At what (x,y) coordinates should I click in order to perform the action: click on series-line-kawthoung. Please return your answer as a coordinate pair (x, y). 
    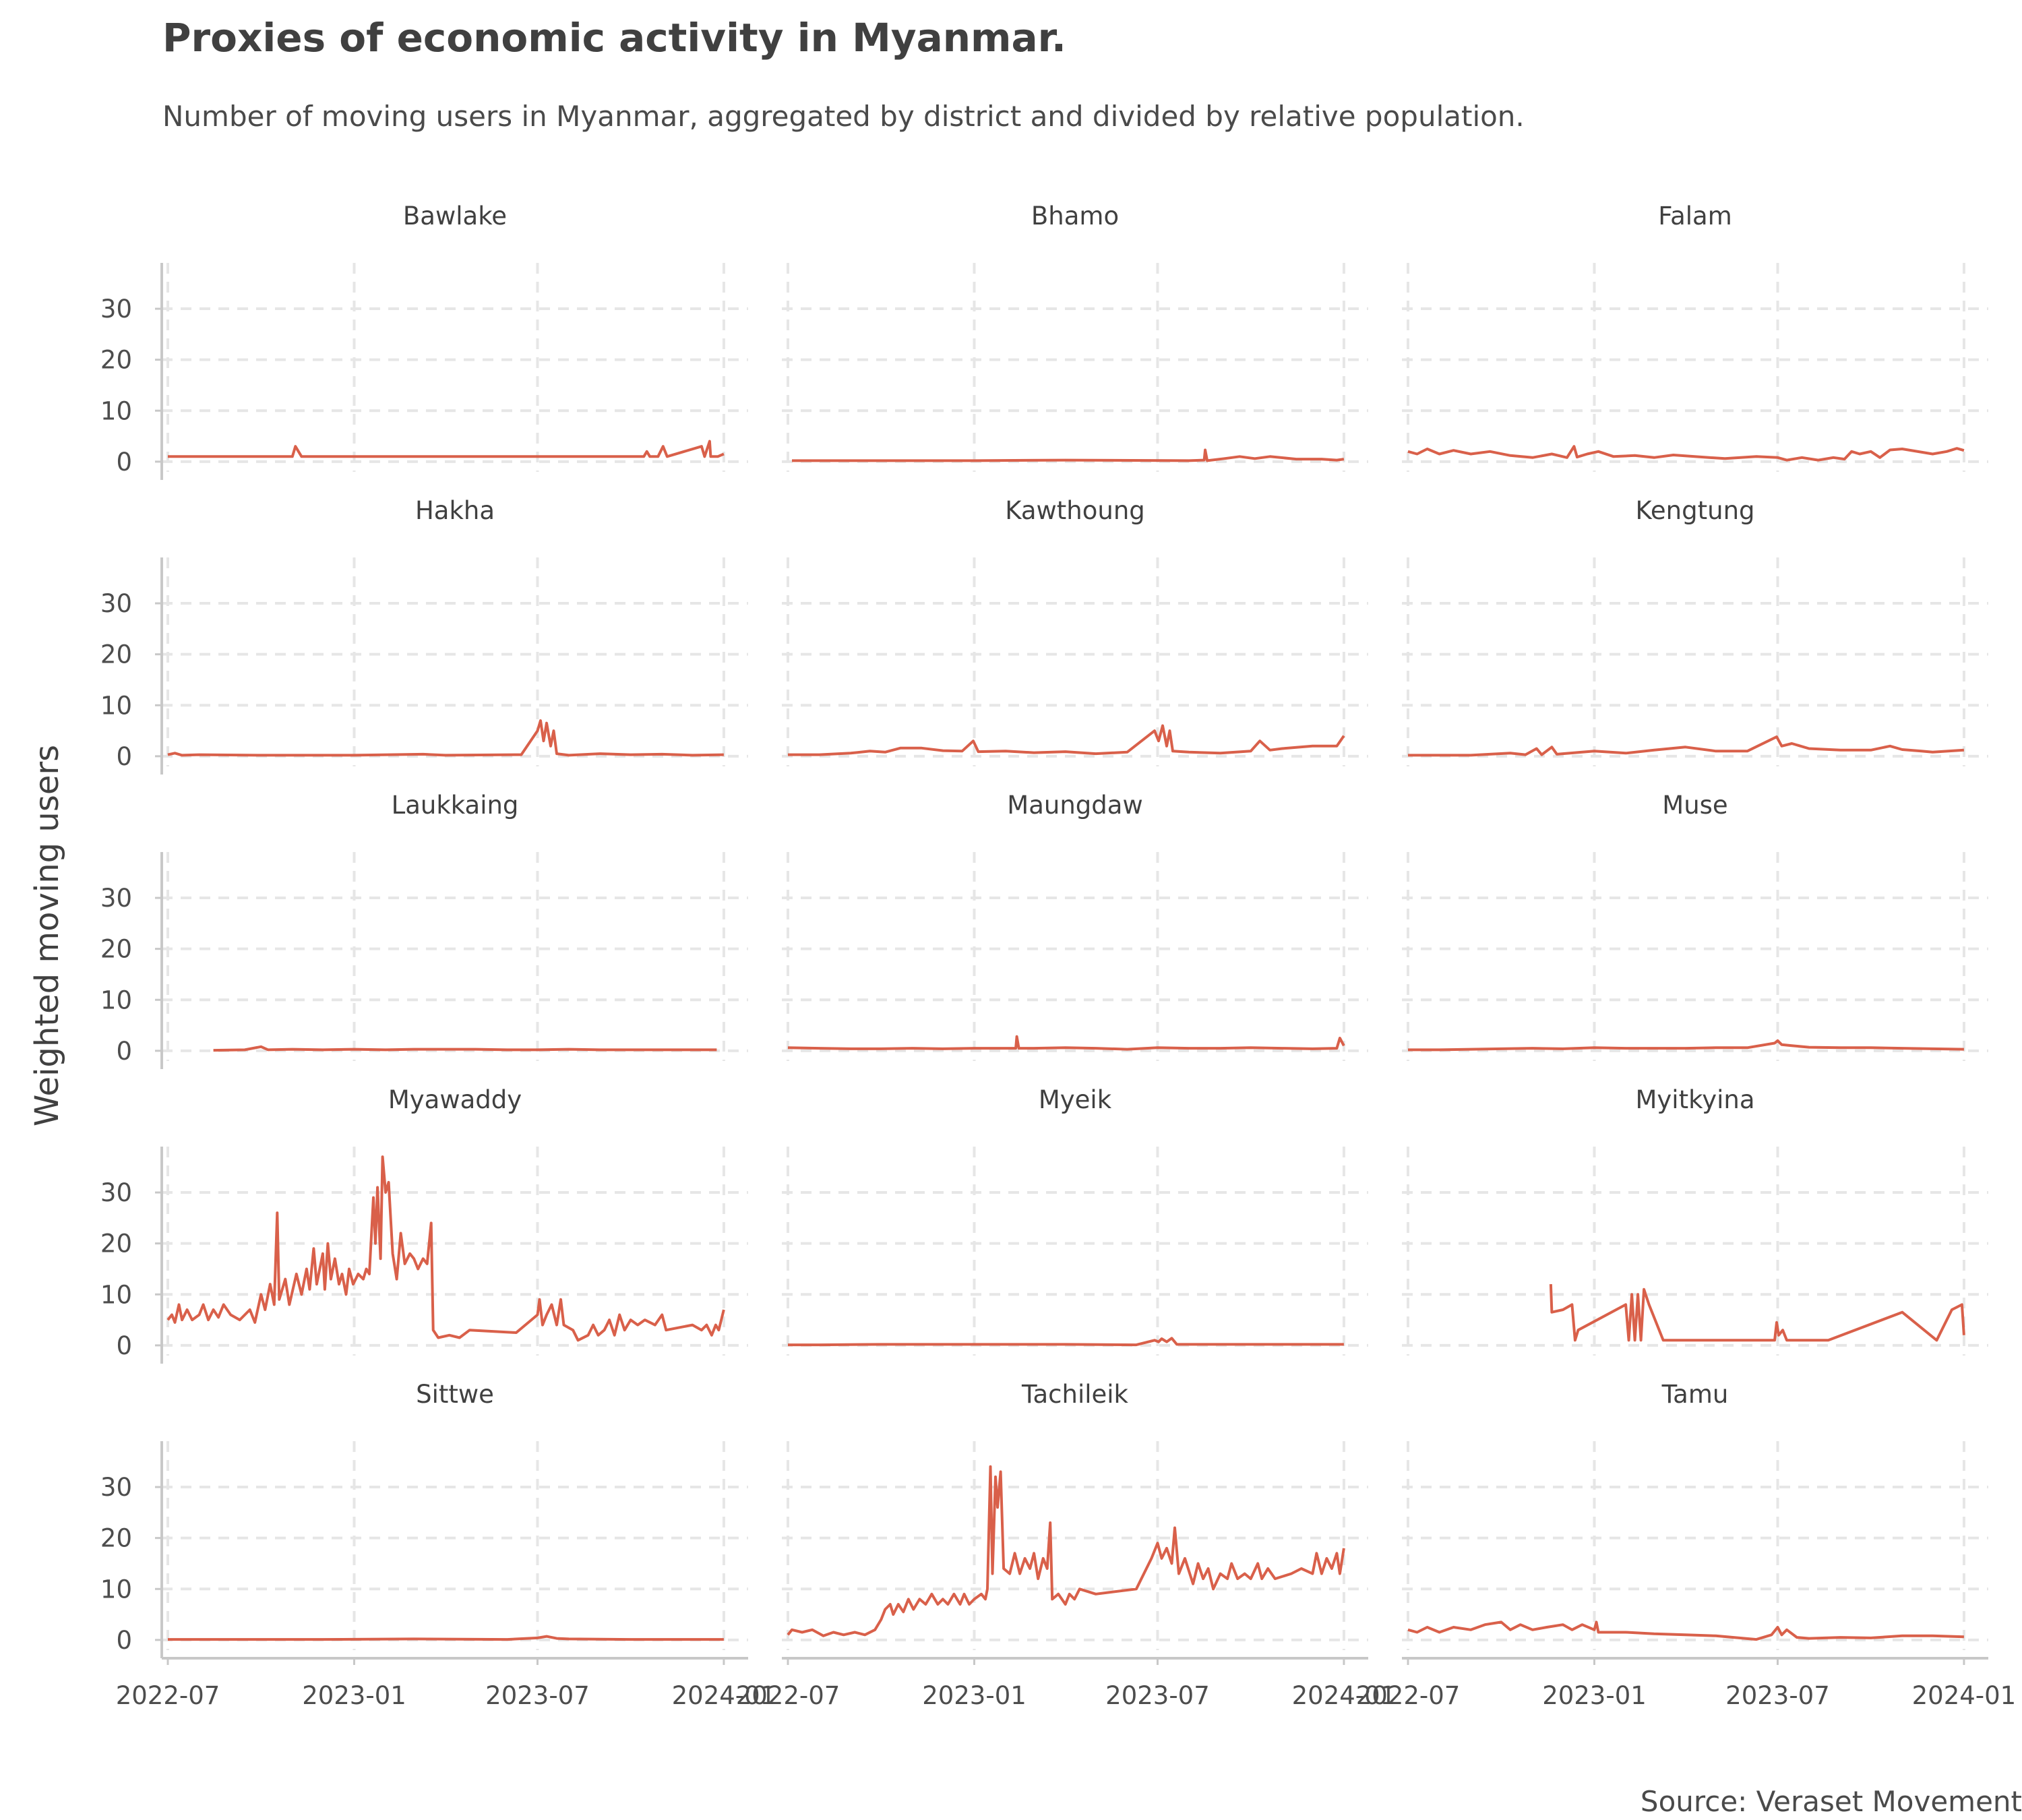
    Looking at the image, I should click on (1066, 740).